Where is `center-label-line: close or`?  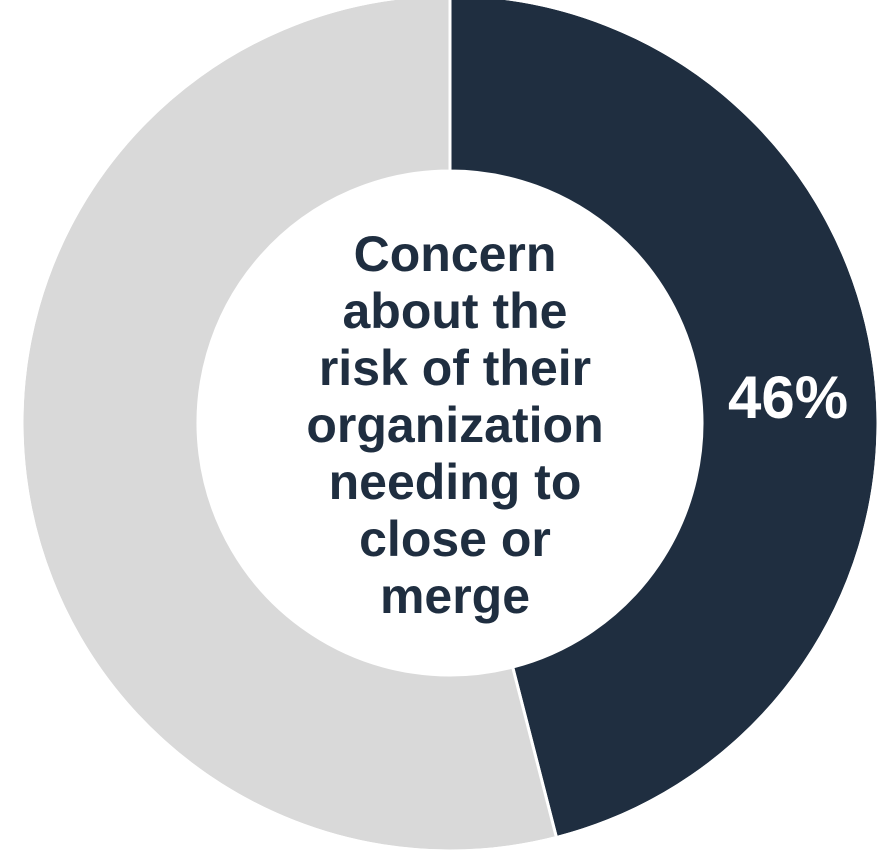
center-label-line: close or is located at coordinates (455, 539).